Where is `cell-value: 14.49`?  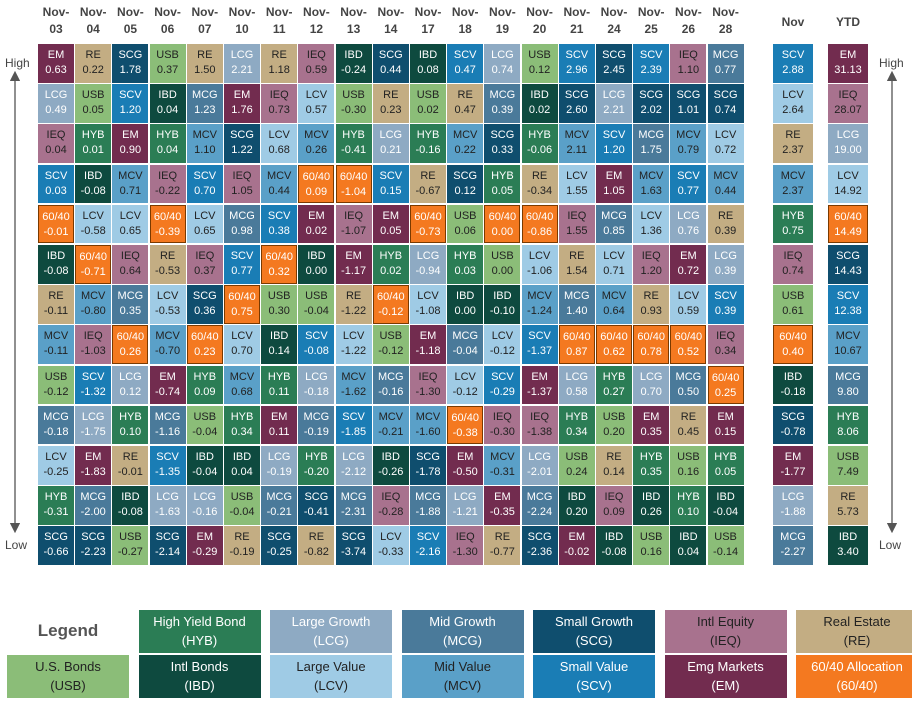
cell-value: 14.49 is located at coordinates (848, 231).